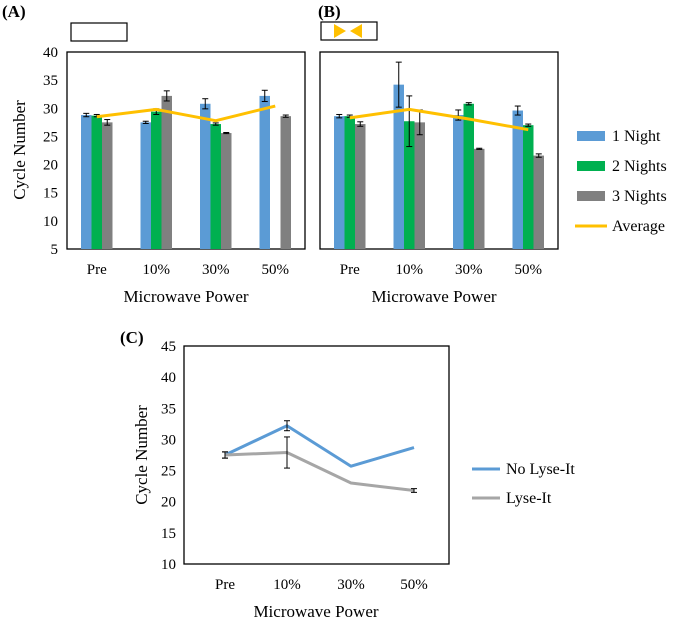  Describe the element at coordinates (639, 196) in the screenshot. I see `top-legend-label-2: 3 Nights` at that location.